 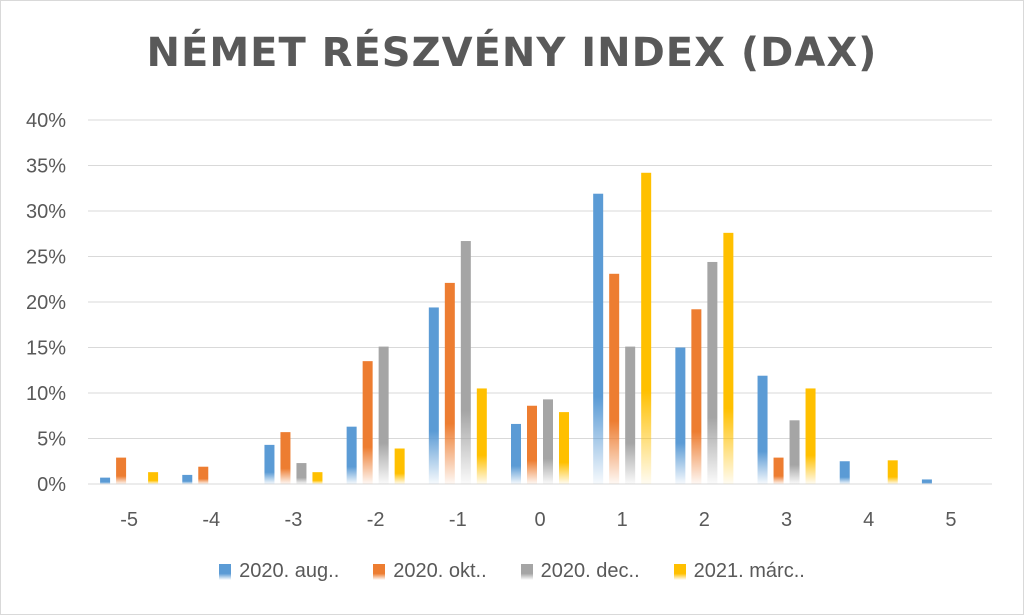 What do you see at coordinates (458, 520) in the screenshot?
I see `x-tick-label: -1` at bounding box center [458, 520].